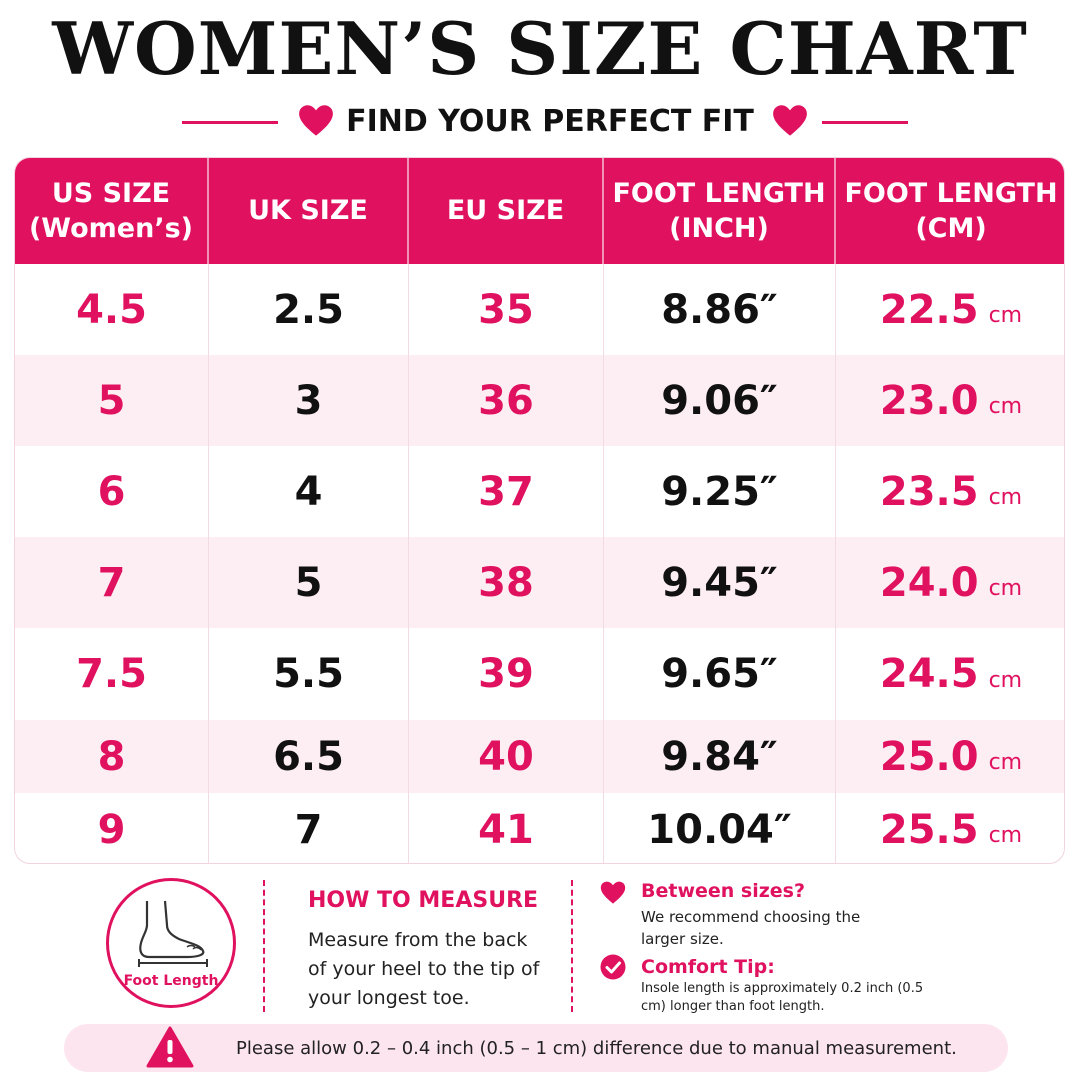 The image size is (1080, 1080). I want to click on cell-value: 6.5, so click(308, 756).